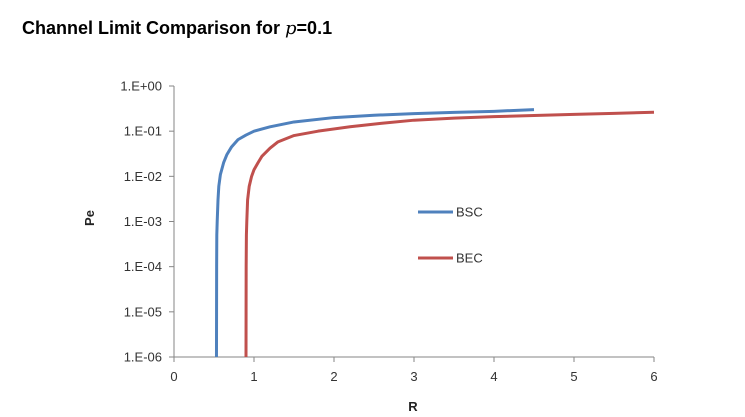 The image size is (745, 417). What do you see at coordinates (143, 131) in the screenshot?
I see `y-tick-label: 1.E-01` at bounding box center [143, 131].